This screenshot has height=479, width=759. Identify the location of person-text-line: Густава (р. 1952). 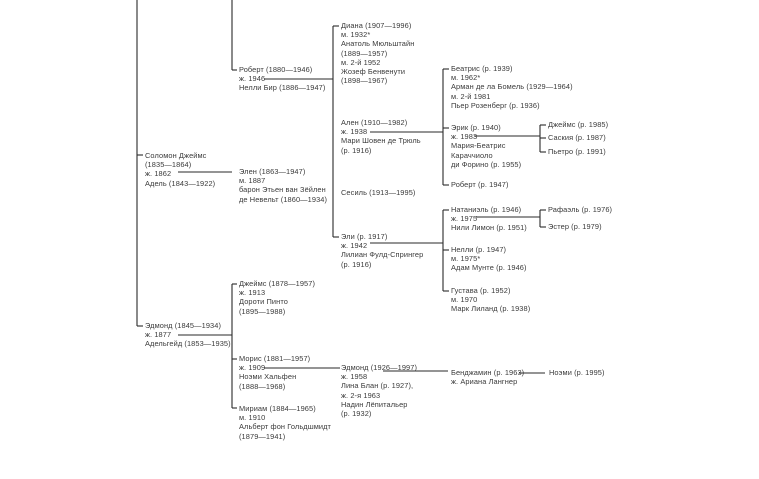
(481, 290).